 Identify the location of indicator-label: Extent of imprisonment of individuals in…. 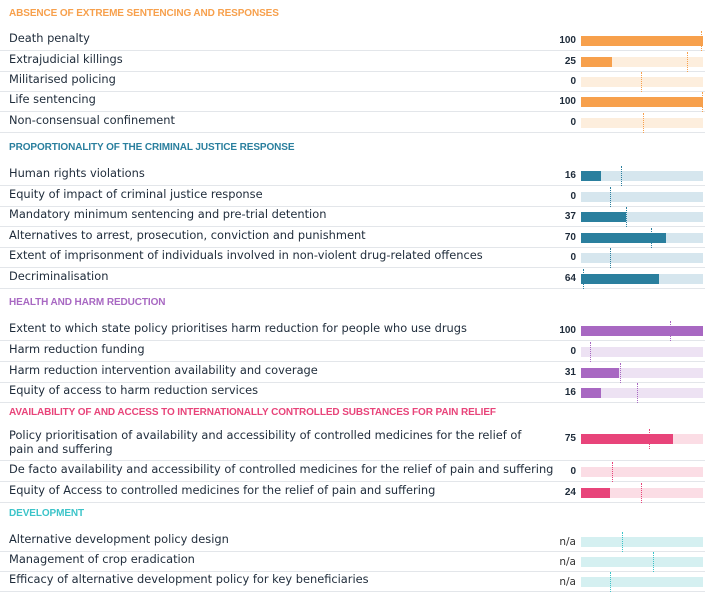
(246, 255).